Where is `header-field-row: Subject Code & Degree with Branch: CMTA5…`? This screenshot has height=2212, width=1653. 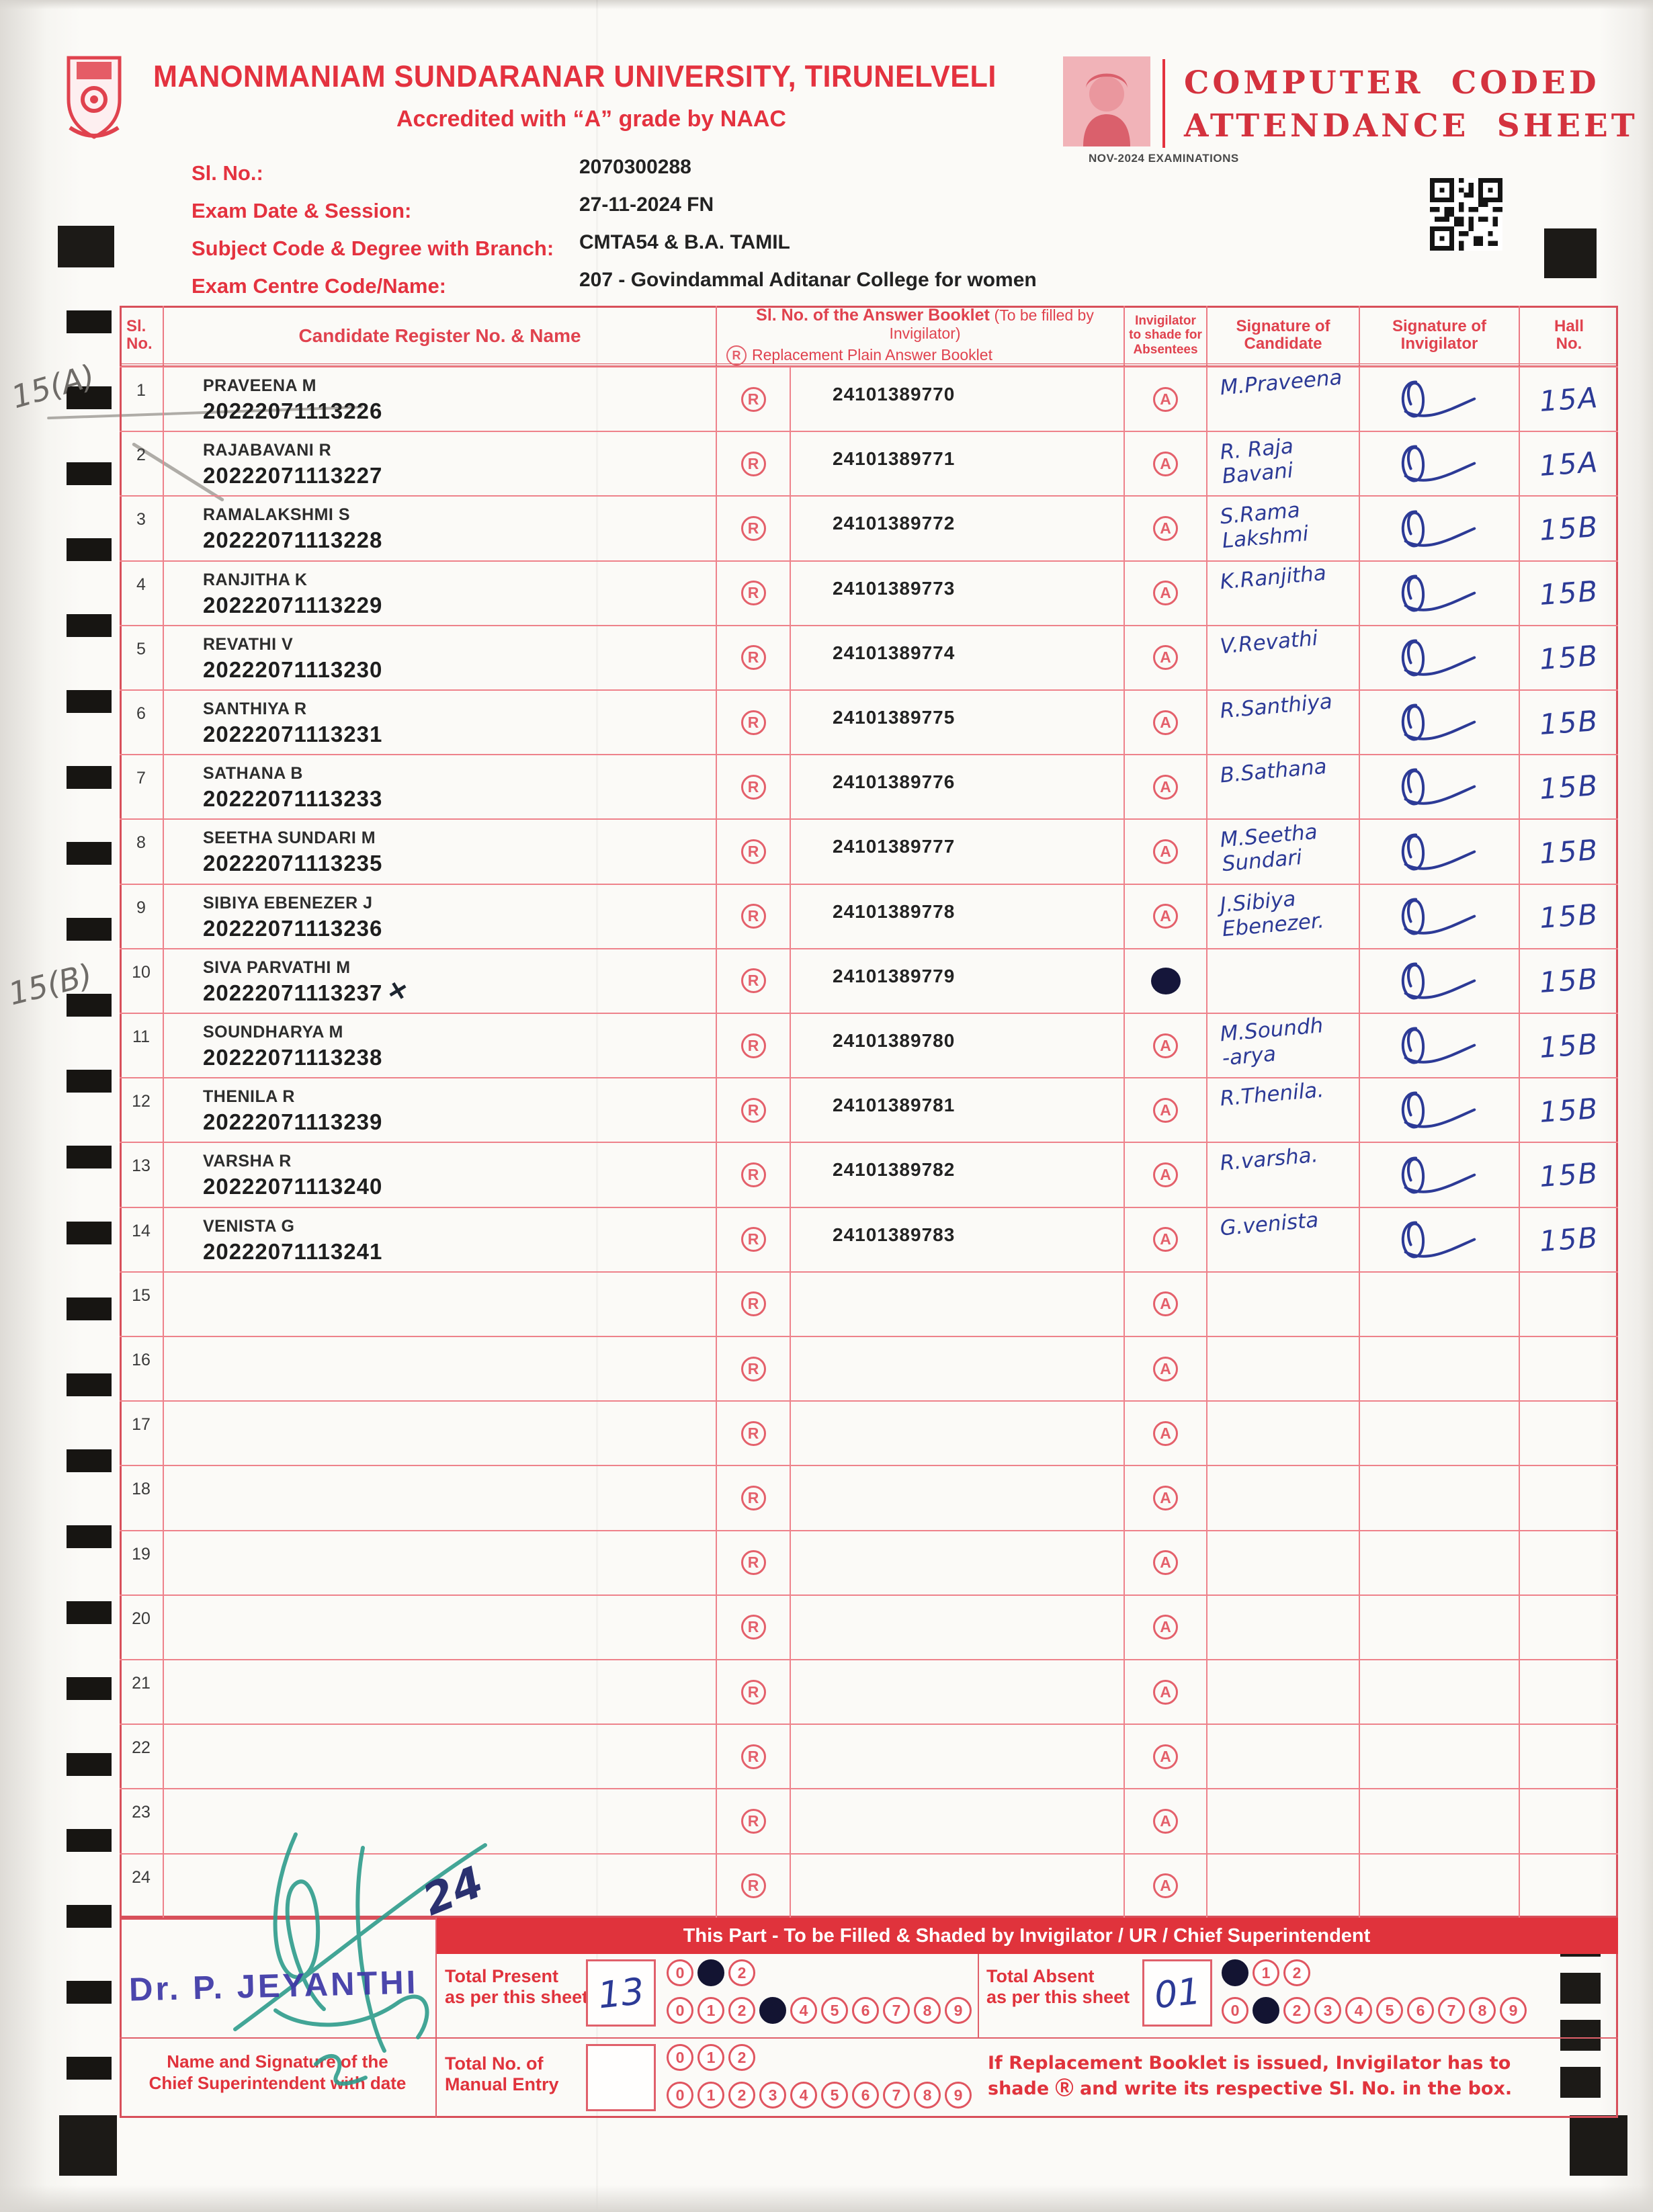
header-field-row: Subject Code & Degree with Branch: CMTA5… is located at coordinates (695, 250).